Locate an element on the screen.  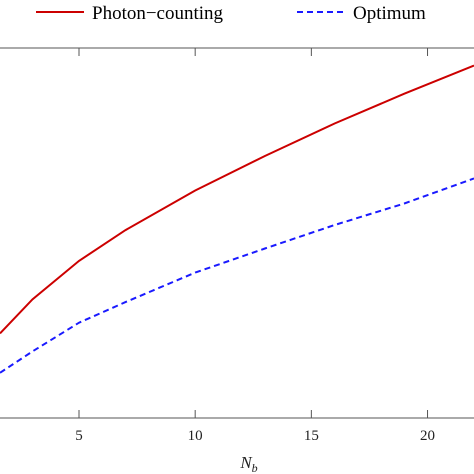
legend: Photon−counting Optimum is located at coordinates (231, 13).